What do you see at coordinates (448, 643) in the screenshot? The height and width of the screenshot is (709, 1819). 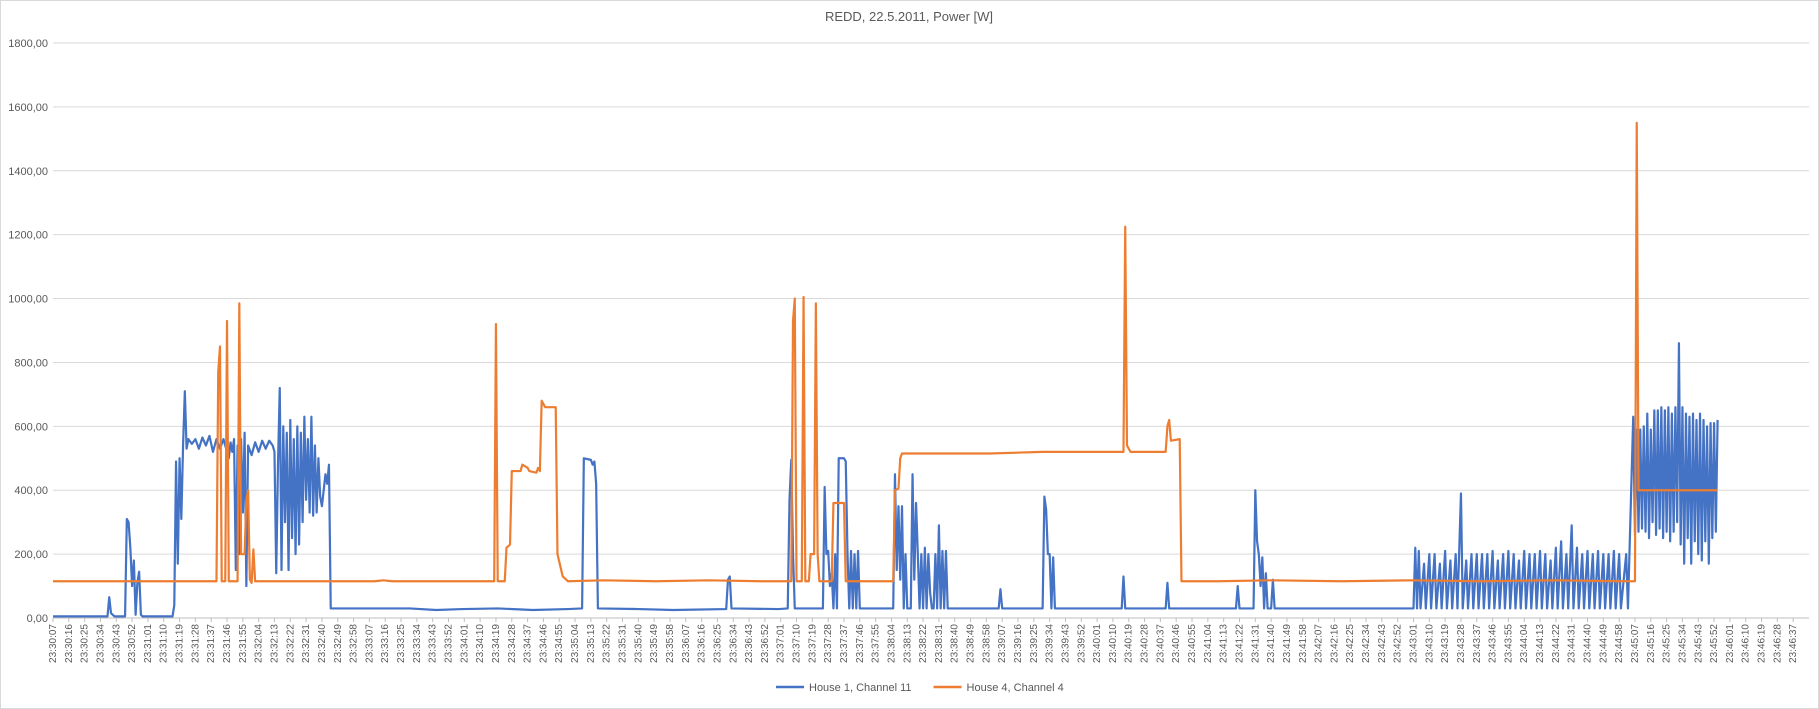 I see `x-tick-label: 23:33:52` at bounding box center [448, 643].